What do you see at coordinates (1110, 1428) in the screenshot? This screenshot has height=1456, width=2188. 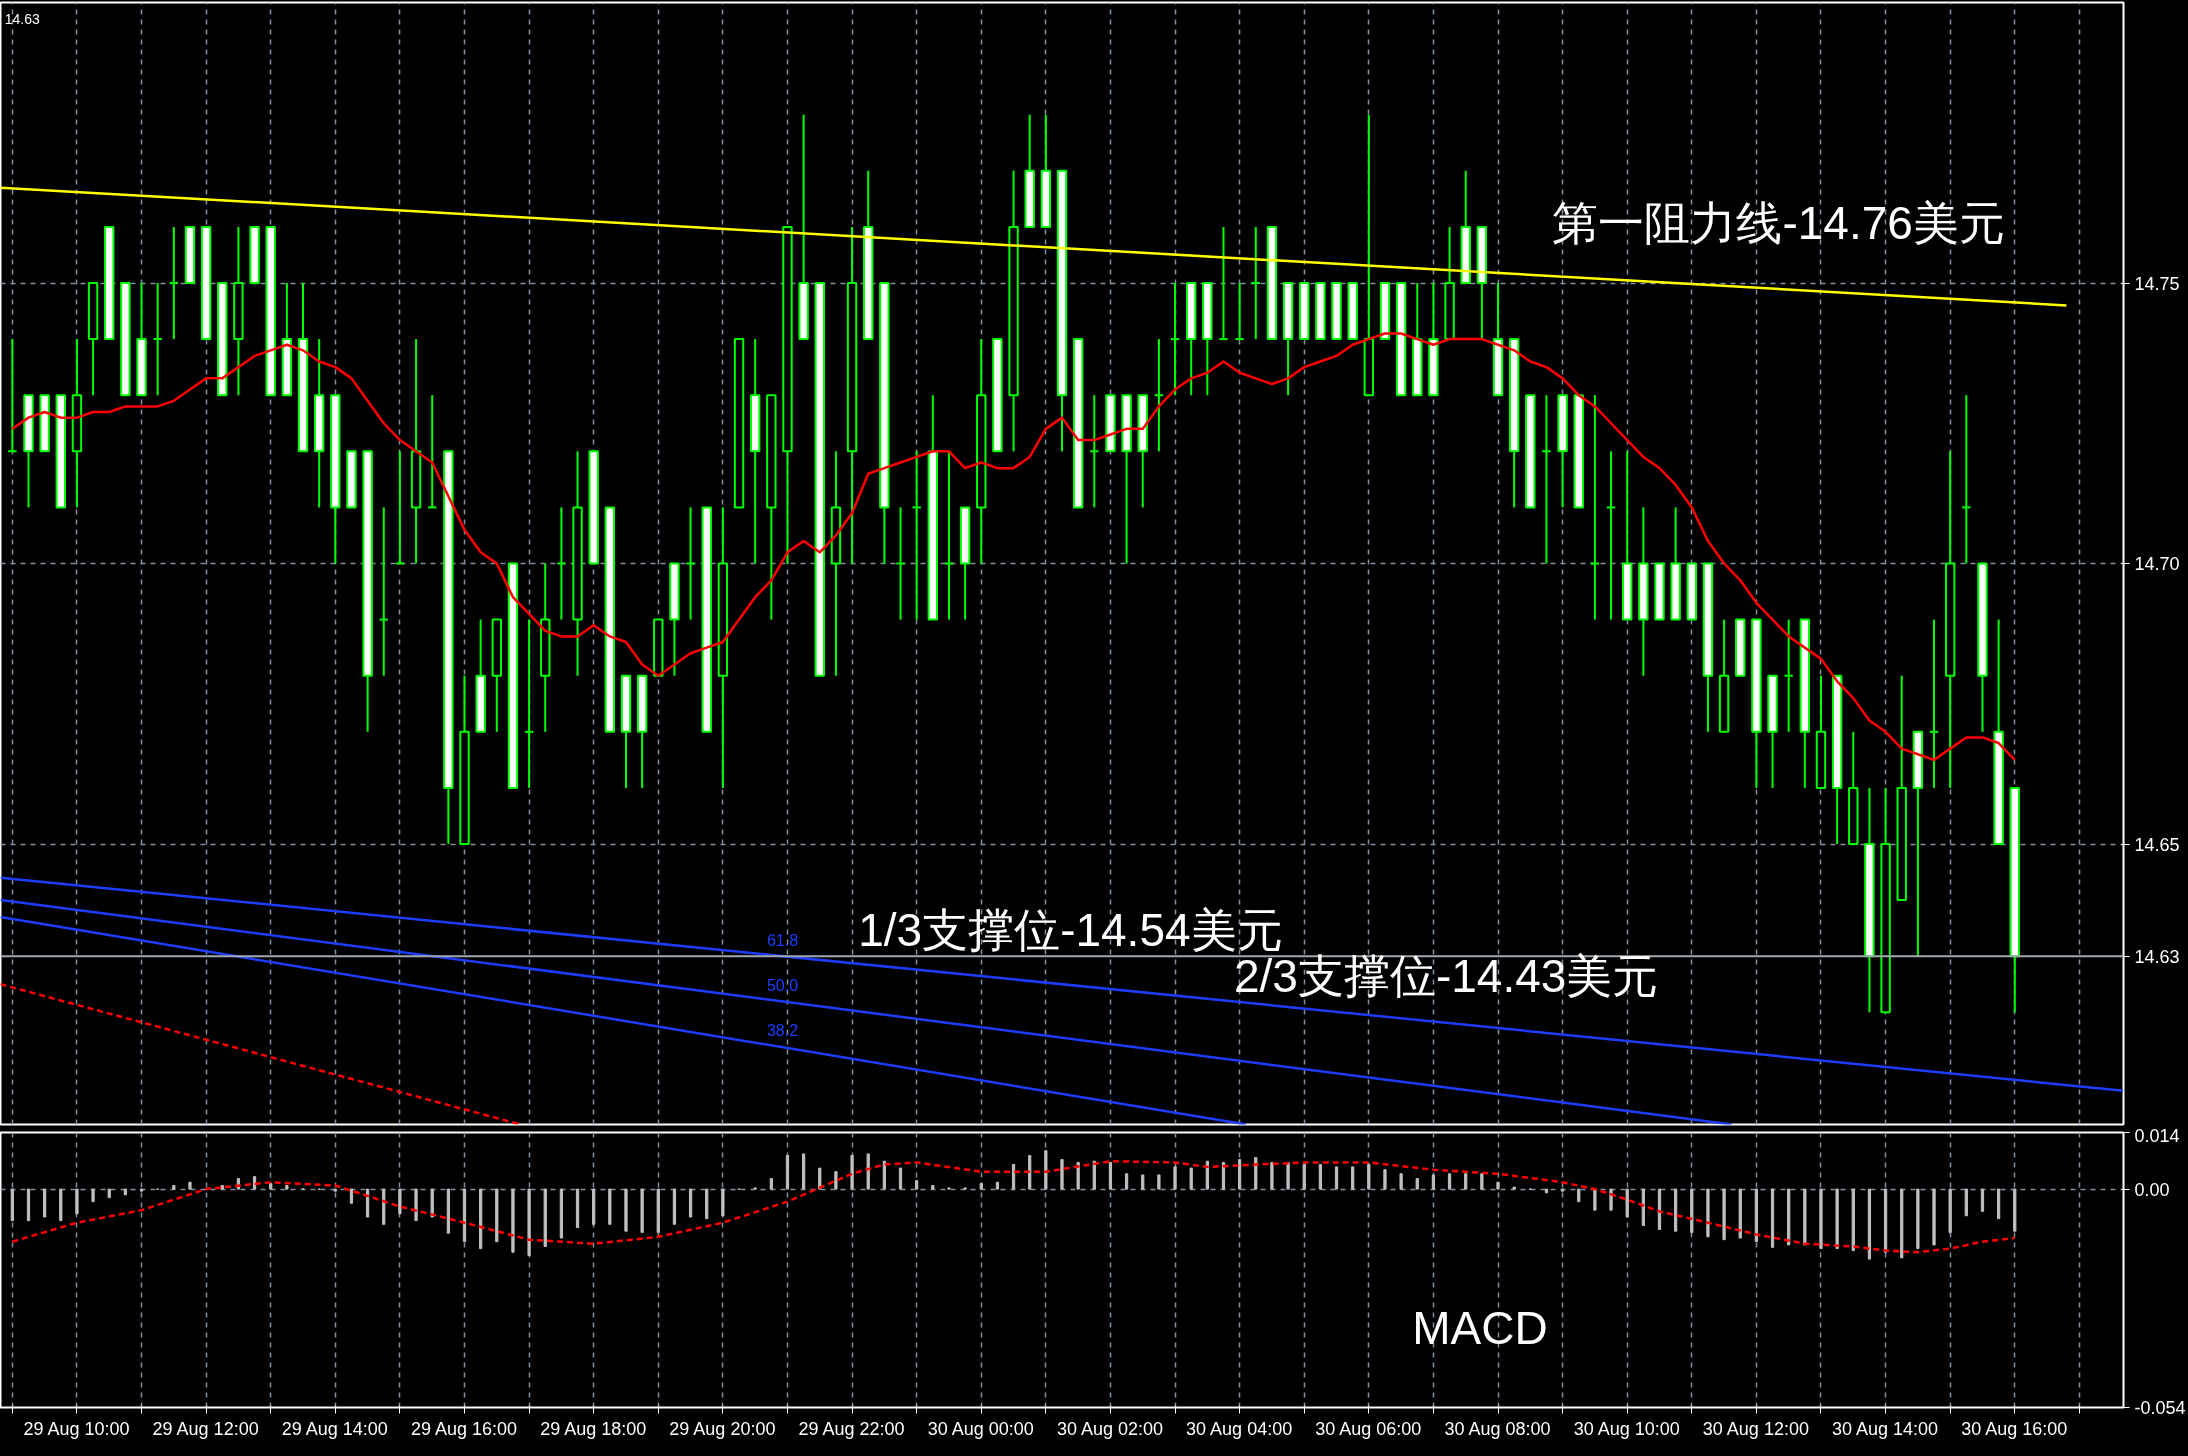 I see `x-tick-label: 30 Aug 02:00` at bounding box center [1110, 1428].